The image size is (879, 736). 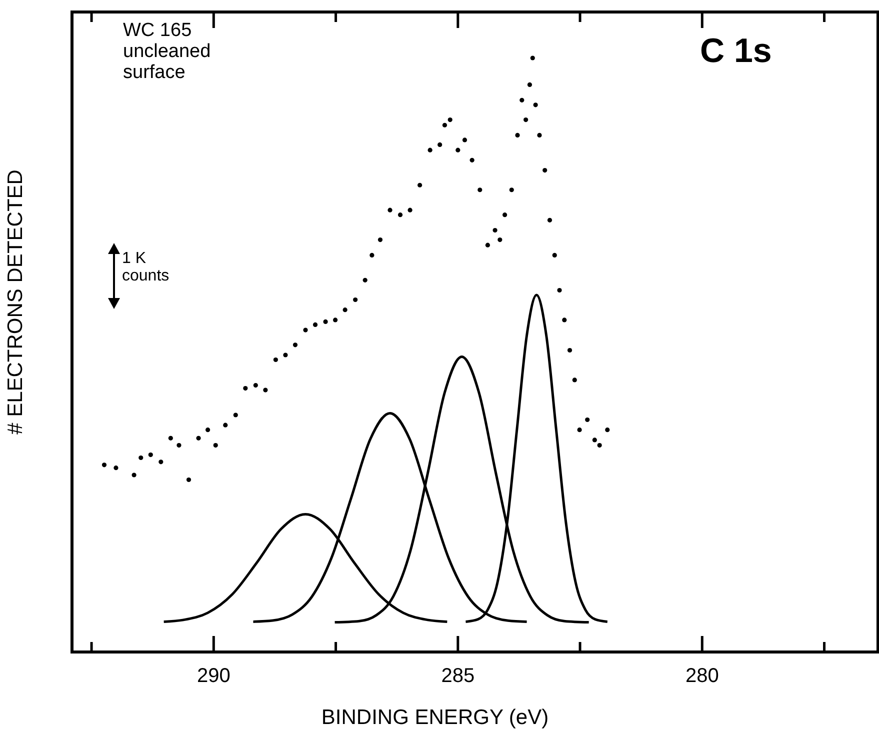 I want to click on annotation: WC 165 uncleaned surface, so click(x=167, y=51).